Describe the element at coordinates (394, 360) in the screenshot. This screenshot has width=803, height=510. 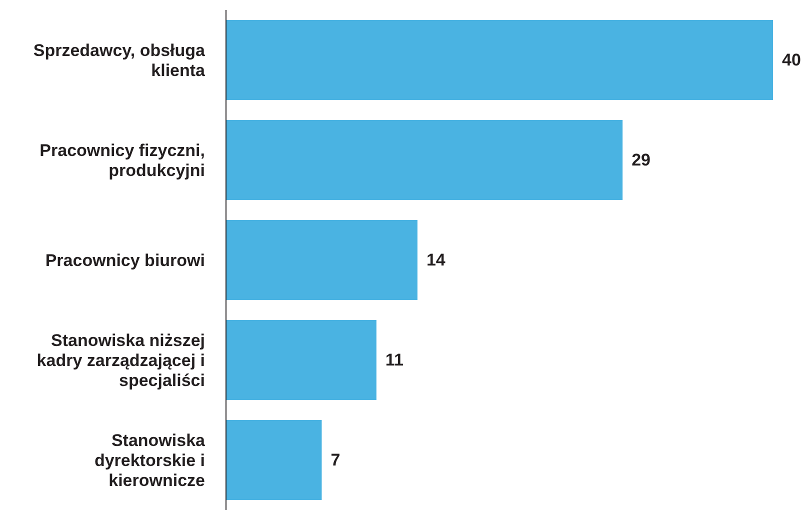
I see `data-label: 11` at that location.